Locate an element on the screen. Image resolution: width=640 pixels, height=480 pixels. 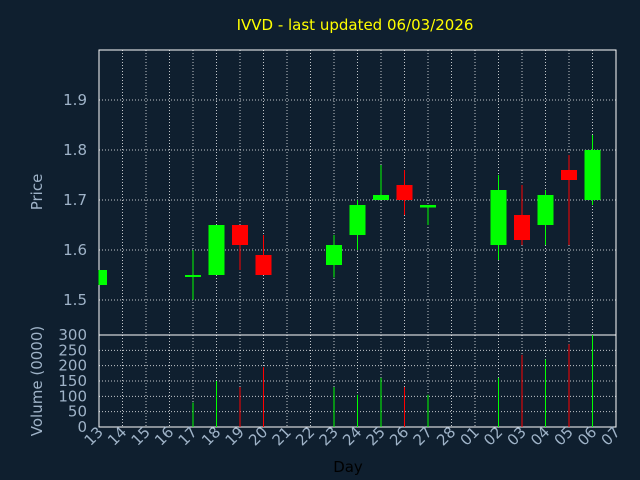
volume-tick-label: 300 is located at coordinates (72, 335).